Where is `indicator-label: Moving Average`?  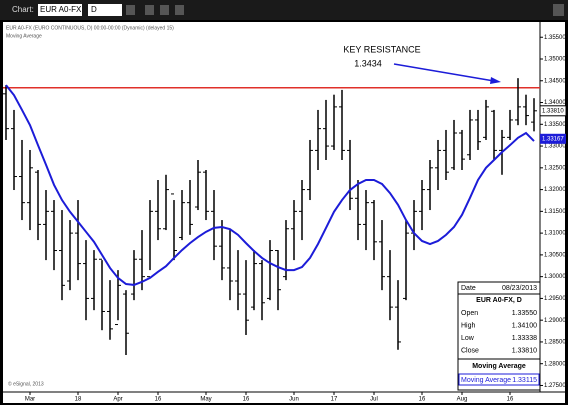
indicator-label: Moving Average is located at coordinates (24, 36).